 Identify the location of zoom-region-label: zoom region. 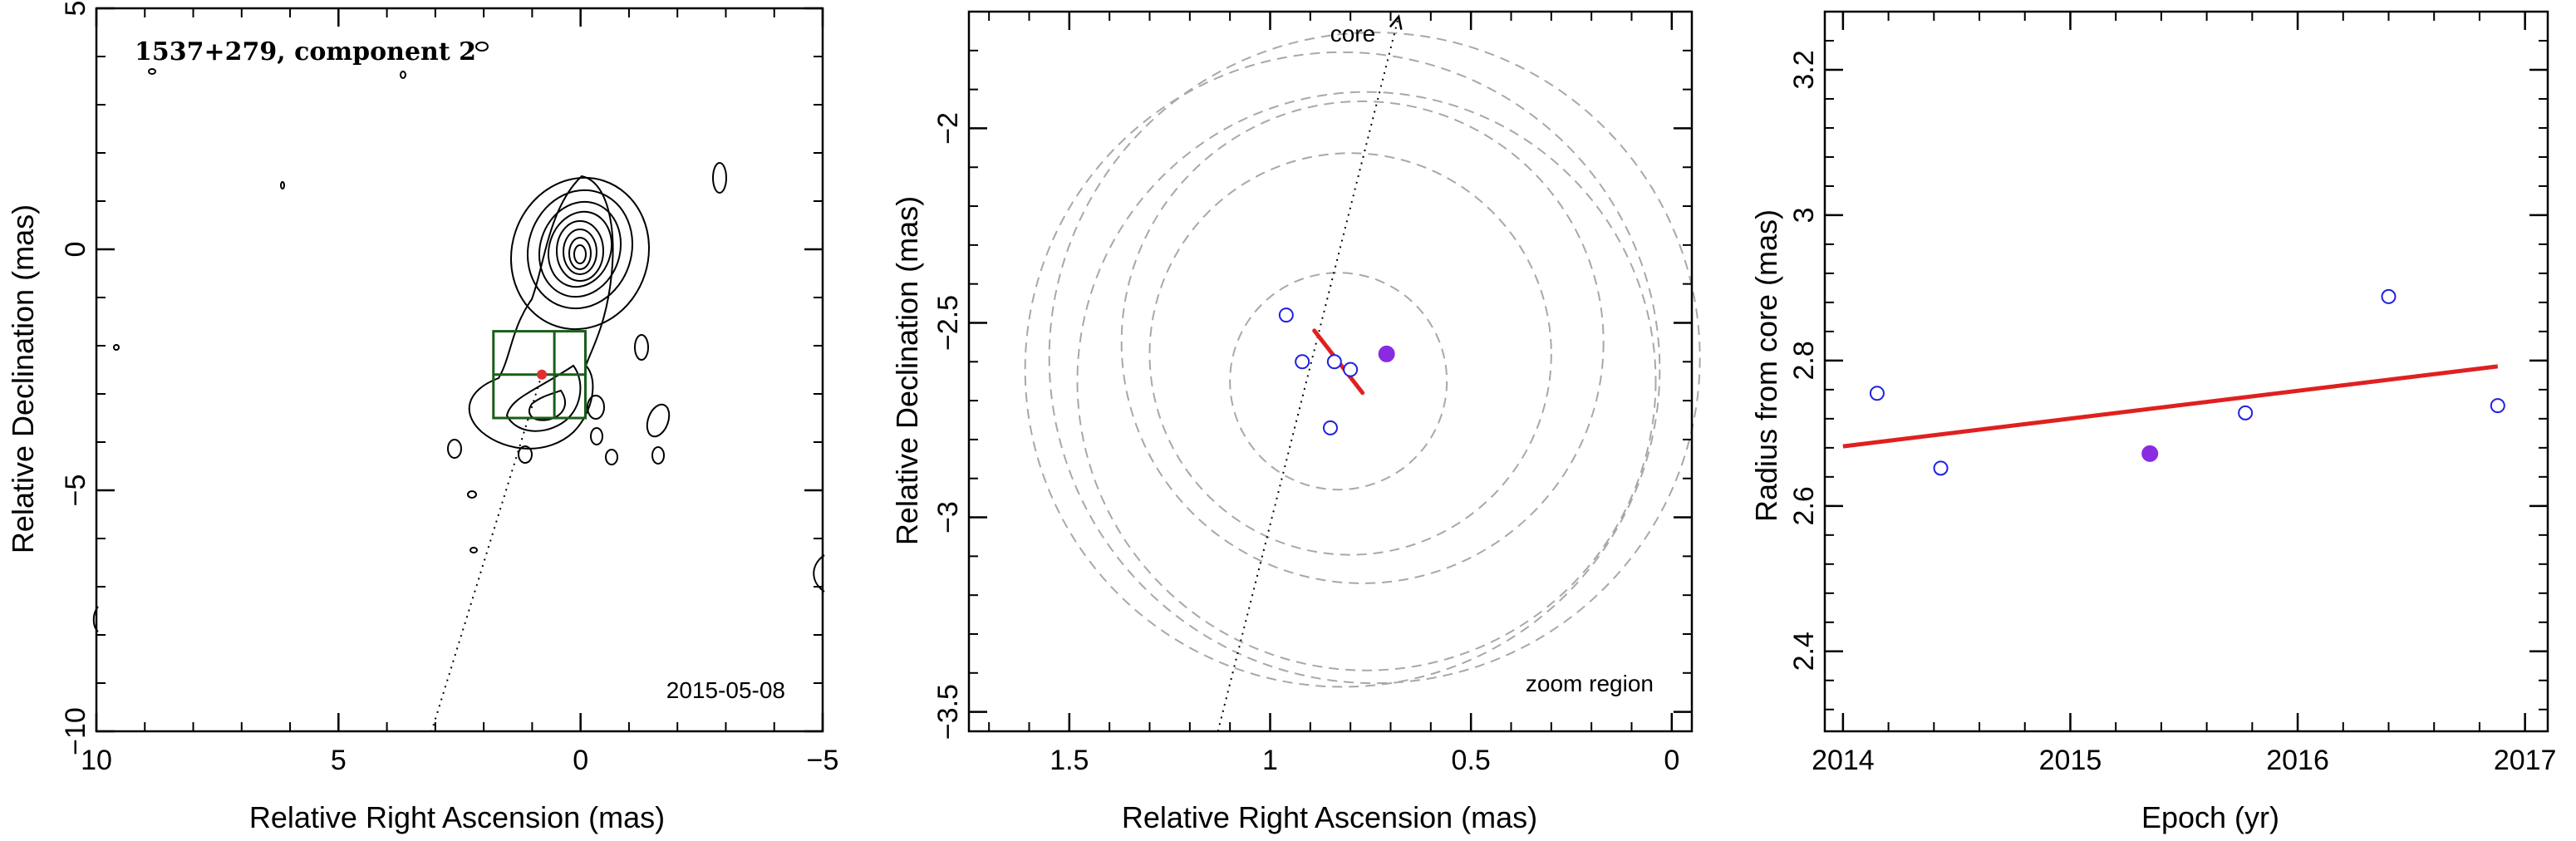
(1590, 683).